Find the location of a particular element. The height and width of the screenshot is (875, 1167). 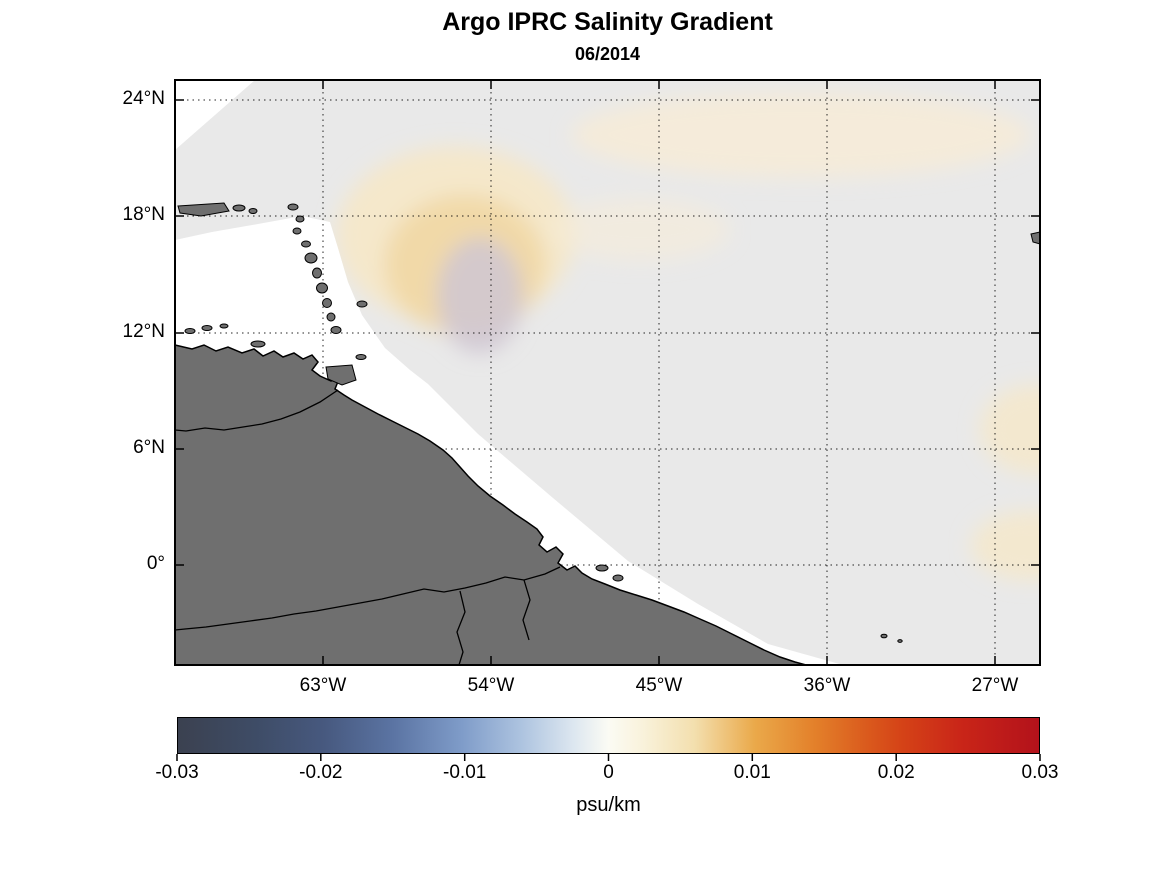

field-feature-northern-band is located at coordinates (801, 135).